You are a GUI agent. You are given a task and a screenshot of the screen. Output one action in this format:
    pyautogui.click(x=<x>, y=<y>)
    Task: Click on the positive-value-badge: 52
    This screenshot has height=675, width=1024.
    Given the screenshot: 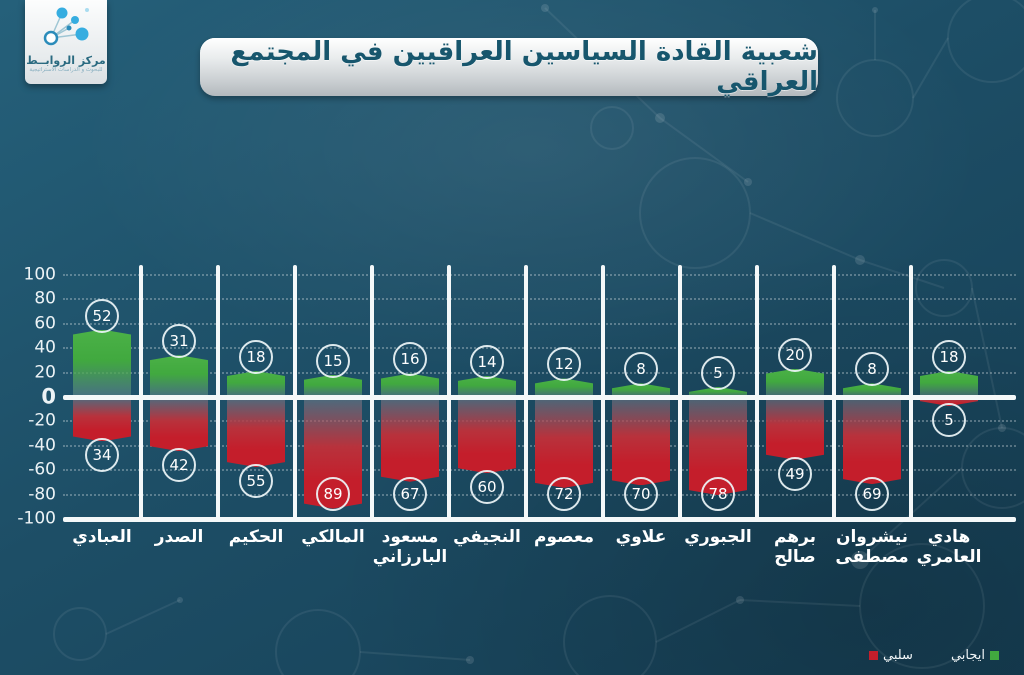 What is the action you would take?
    pyautogui.click(x=102, y=315)
    